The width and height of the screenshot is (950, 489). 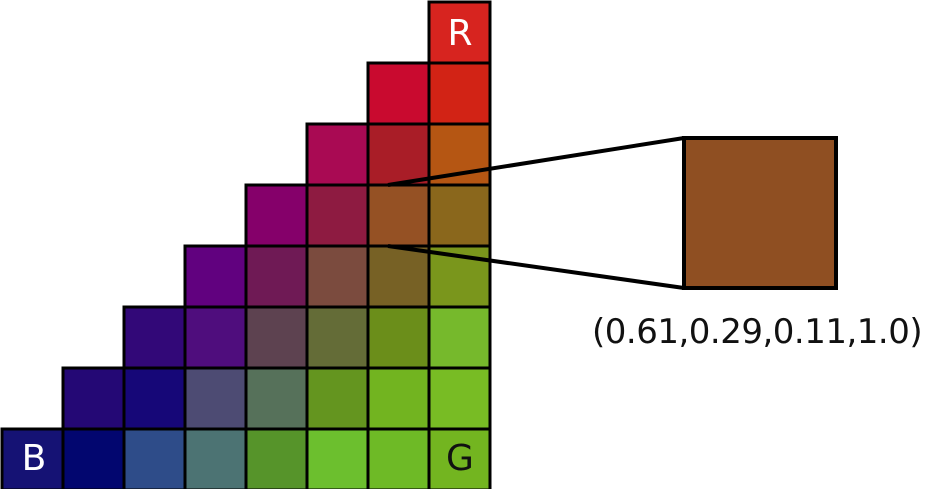 What do you see at coordinates (760, 213) in the screenshot?
I see `zoomed-color-swatch` at bounding box center [760, 213].